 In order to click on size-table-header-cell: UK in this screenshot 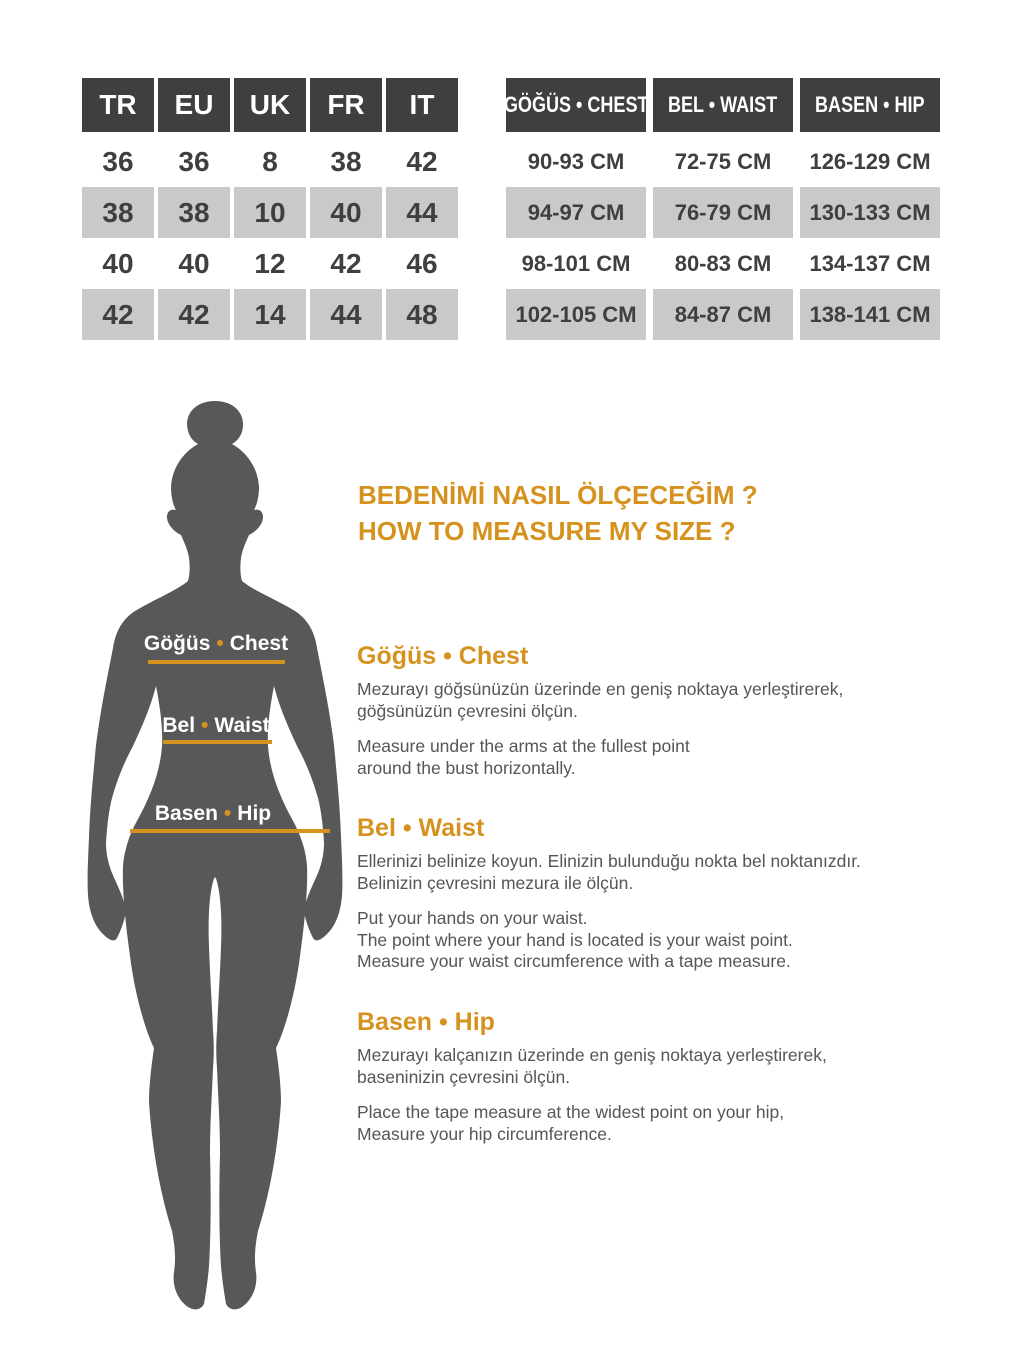, I will do `click(270, 105)`.